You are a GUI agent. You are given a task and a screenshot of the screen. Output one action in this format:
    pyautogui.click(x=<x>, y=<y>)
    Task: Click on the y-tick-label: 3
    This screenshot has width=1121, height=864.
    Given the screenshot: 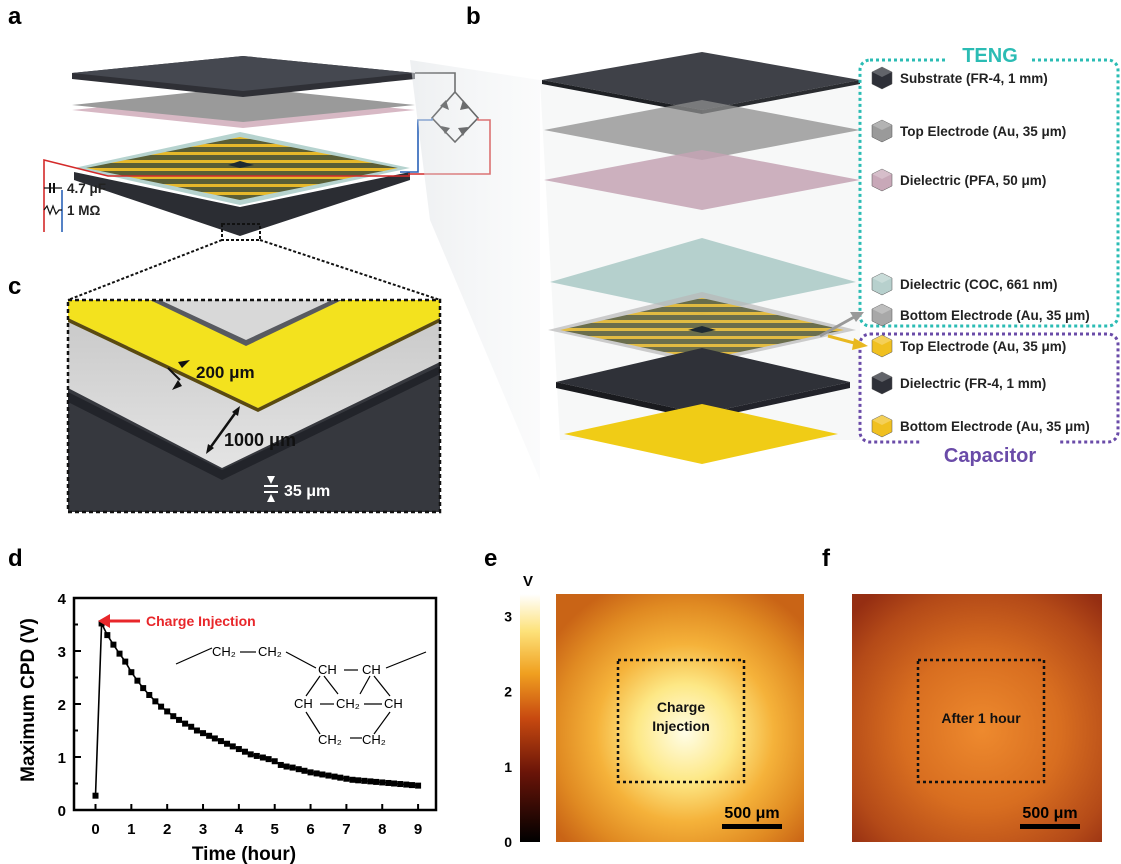 What is the action you would take?
    pyautogui.click(x=62, y=652)
    